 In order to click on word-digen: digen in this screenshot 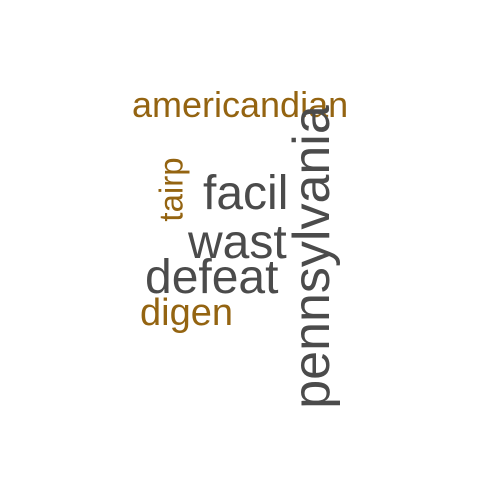, I will do `click(186, 313)`.